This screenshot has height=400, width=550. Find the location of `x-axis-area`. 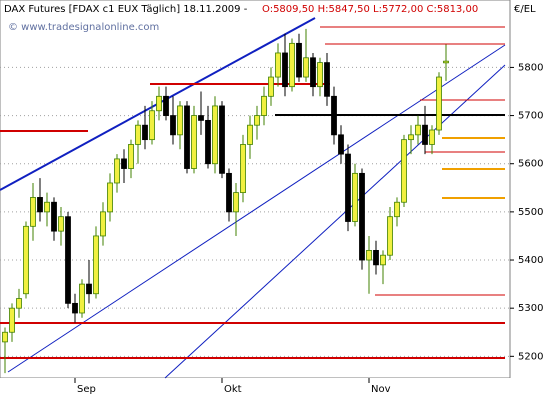

x-axis-area is located at coordinates (275, 389).